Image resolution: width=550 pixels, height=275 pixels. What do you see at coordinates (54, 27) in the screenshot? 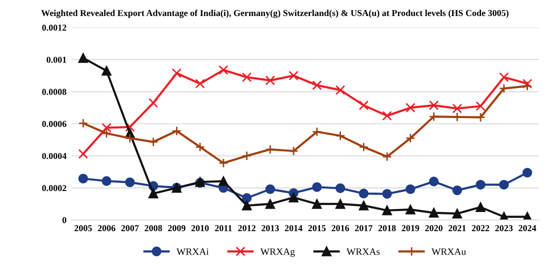
I see `y-tick-label: 0.0012` at bounding box center [54, 27].